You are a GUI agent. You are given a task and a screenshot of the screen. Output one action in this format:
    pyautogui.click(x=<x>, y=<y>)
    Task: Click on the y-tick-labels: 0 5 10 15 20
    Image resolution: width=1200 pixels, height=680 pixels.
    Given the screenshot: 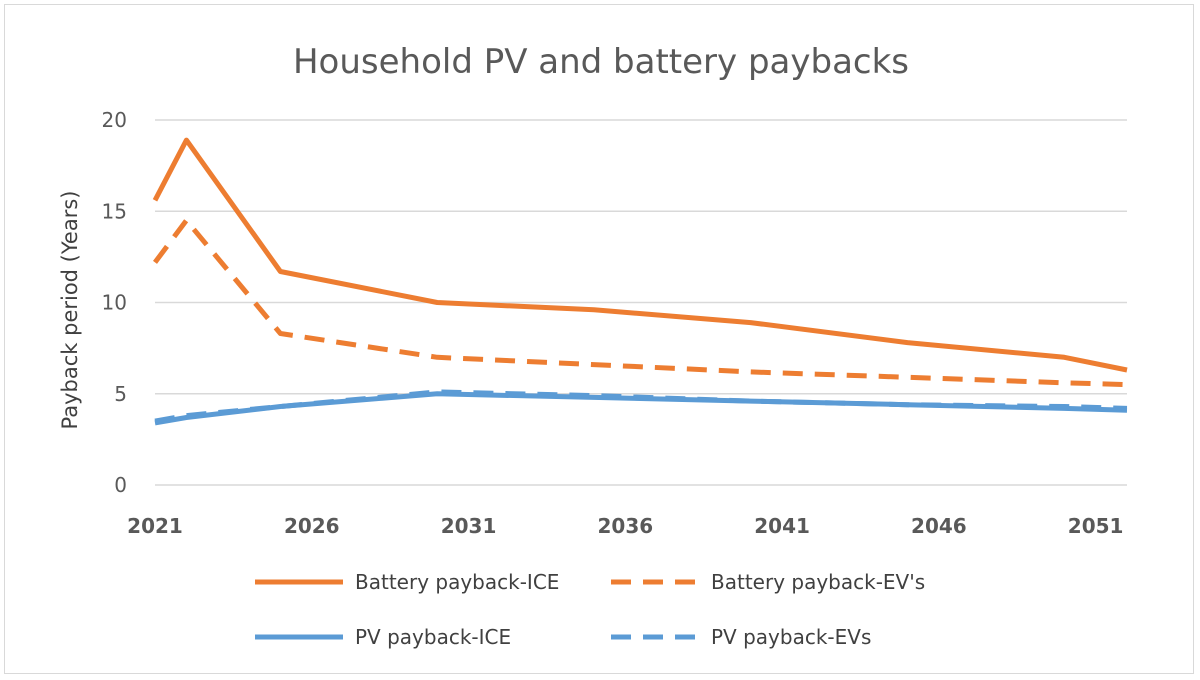 What is the action you would take?
    pyautogui.click(x=114, y=302)
    